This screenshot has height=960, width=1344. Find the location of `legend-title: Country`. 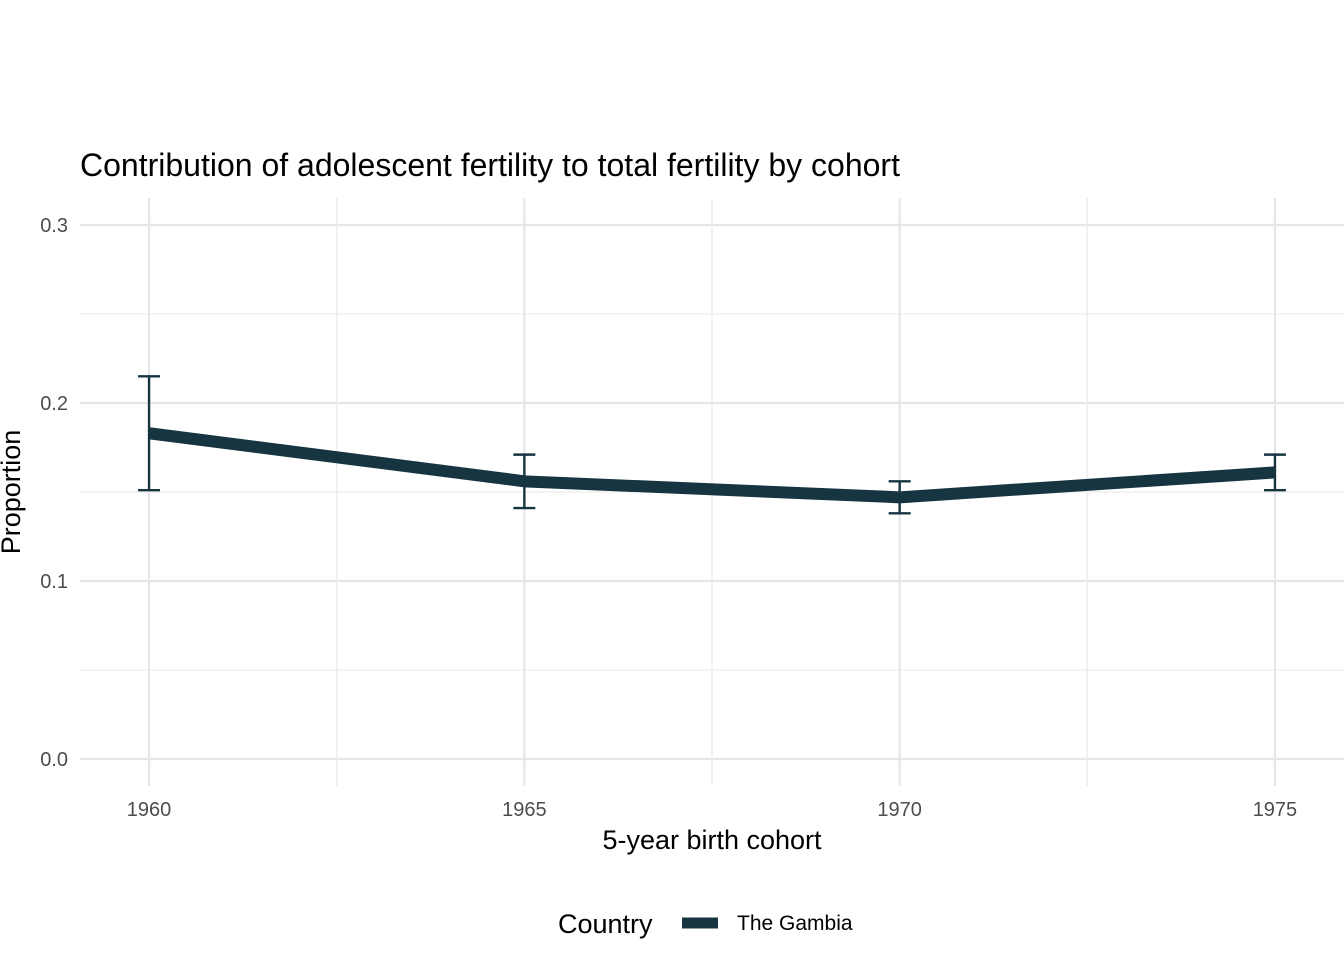

legend-title: Country is located at coordinates (605, 924).